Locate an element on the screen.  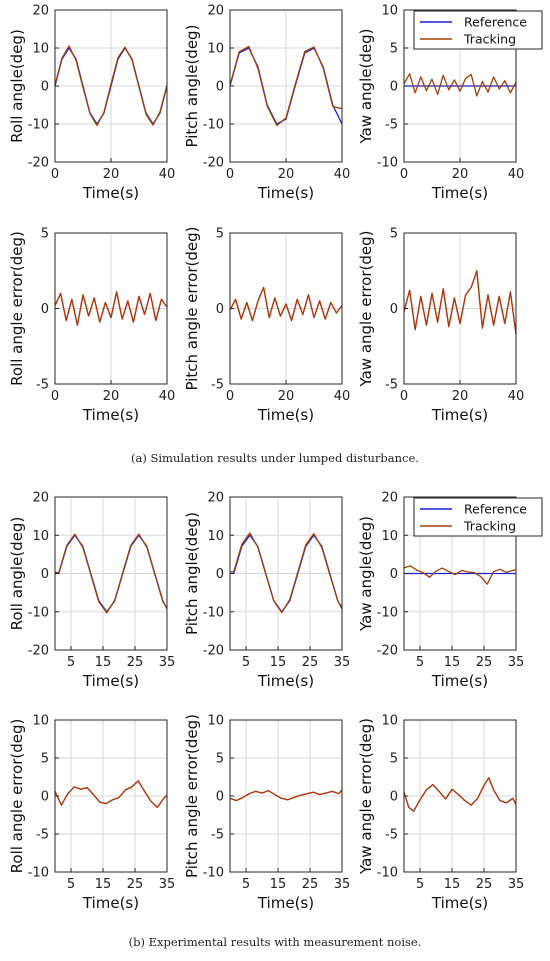
chart-a-pitch: 0 20 40 -20 -10 0 10 20 Time(s) Pitch angle(deg) is located at coordinates (266, 103).